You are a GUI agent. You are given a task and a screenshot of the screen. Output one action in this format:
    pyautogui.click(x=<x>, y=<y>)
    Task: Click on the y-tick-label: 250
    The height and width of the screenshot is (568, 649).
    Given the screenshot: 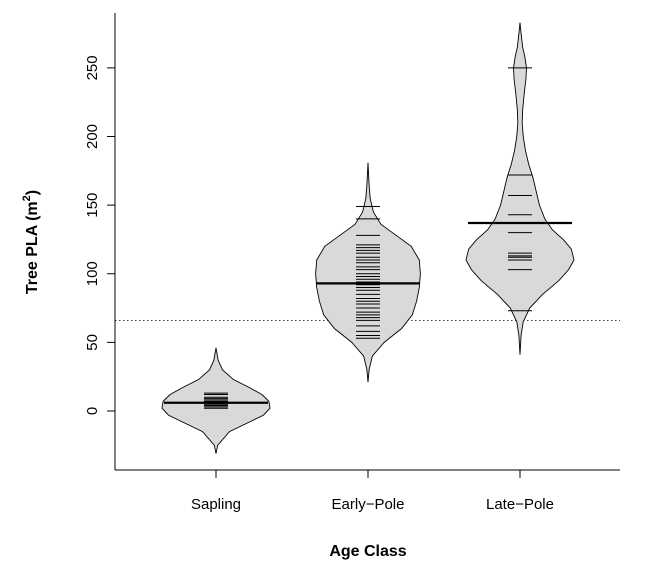 What is the action you would take?
    pyautogui.click(x=92, y=67)
    